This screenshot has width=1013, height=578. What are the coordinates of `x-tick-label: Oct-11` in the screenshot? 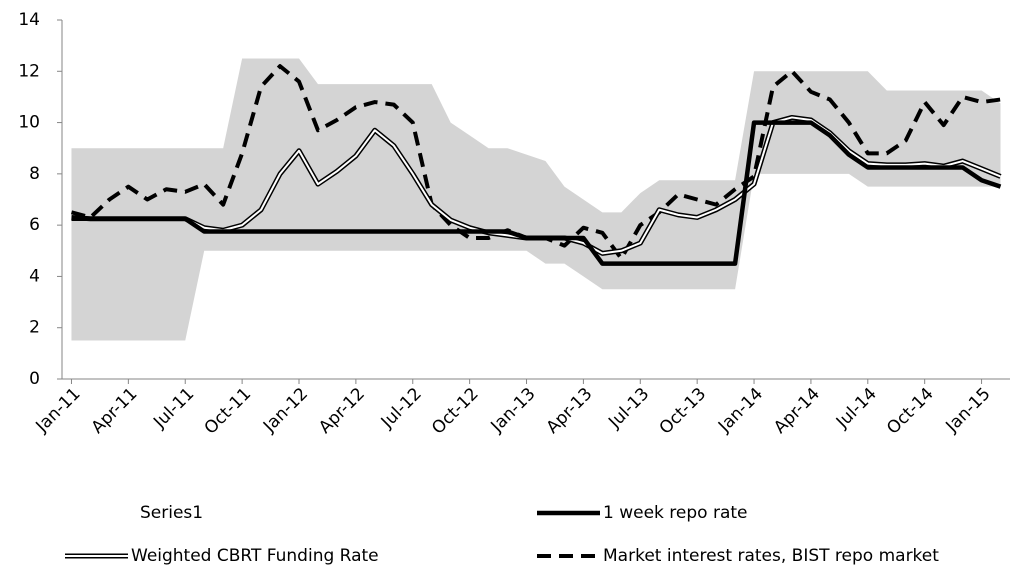 It's located at (228, 411).